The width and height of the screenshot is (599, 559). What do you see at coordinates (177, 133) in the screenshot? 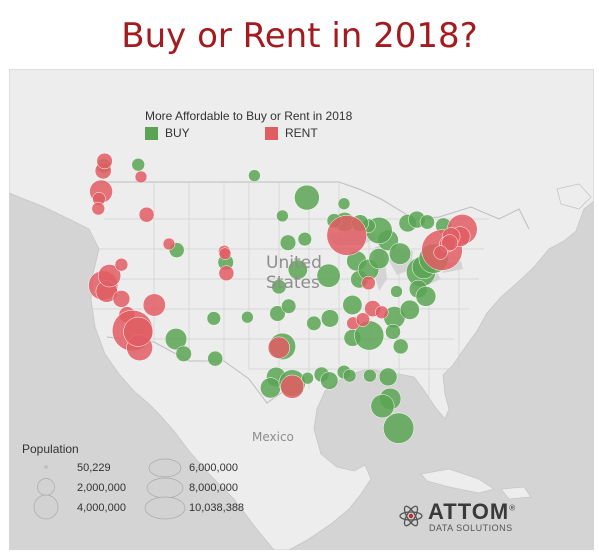
I see `legend-label-buy: BUY` at bounding box center [177, 133].